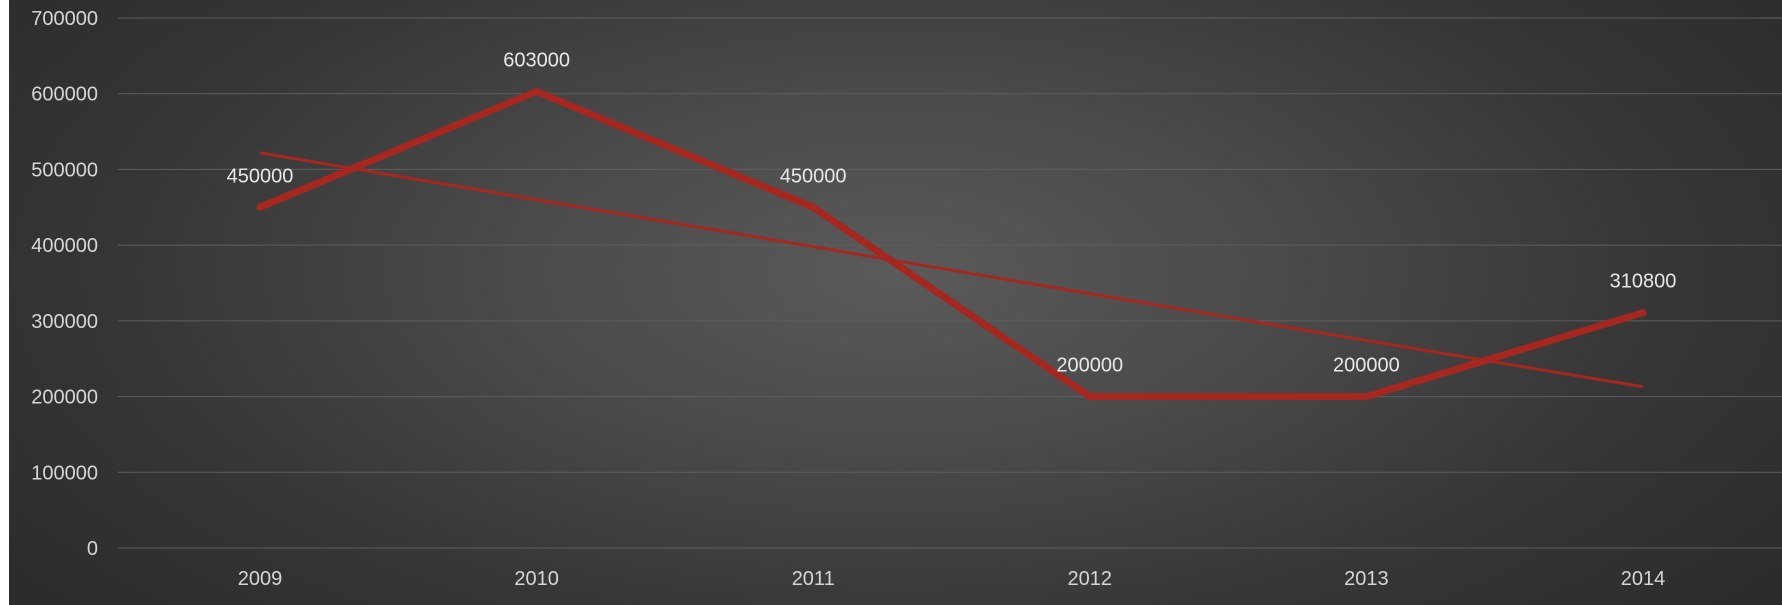 The width and height of the screenshot is (1782, 605). What do you see at coordinates (64, 19) in the screenshot?
I see `y-tick-label: 700000` at bounding box center [64, 19].